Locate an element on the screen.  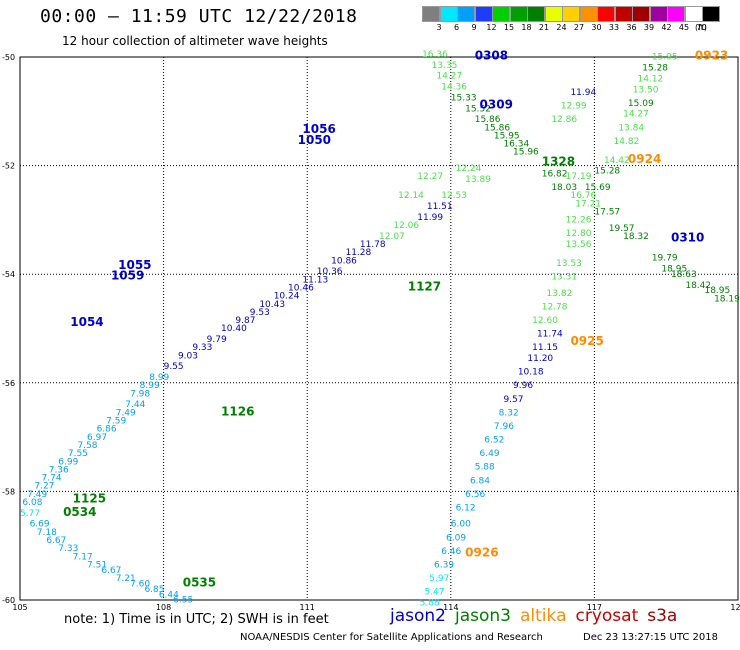
legend-jason3: jason3 is located at coordinates (483, 616).